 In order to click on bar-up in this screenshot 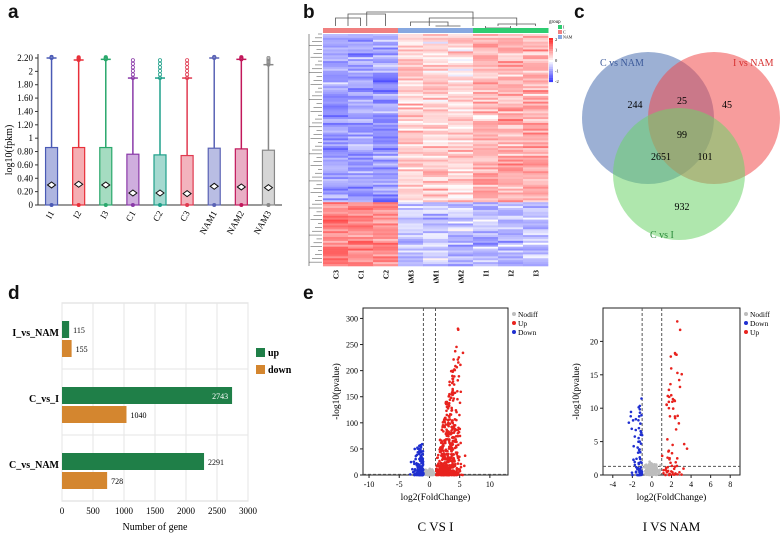, I will do `click(133, 461)`.